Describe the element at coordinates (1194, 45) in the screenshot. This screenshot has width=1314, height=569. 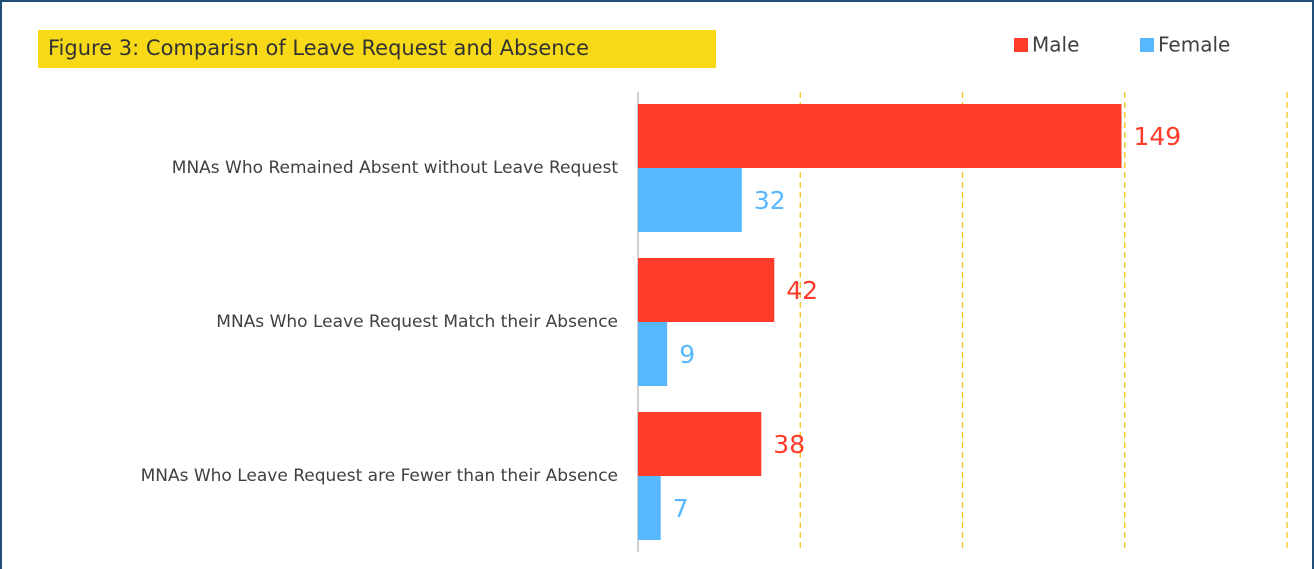
I see `legend-label: Female` at that location.